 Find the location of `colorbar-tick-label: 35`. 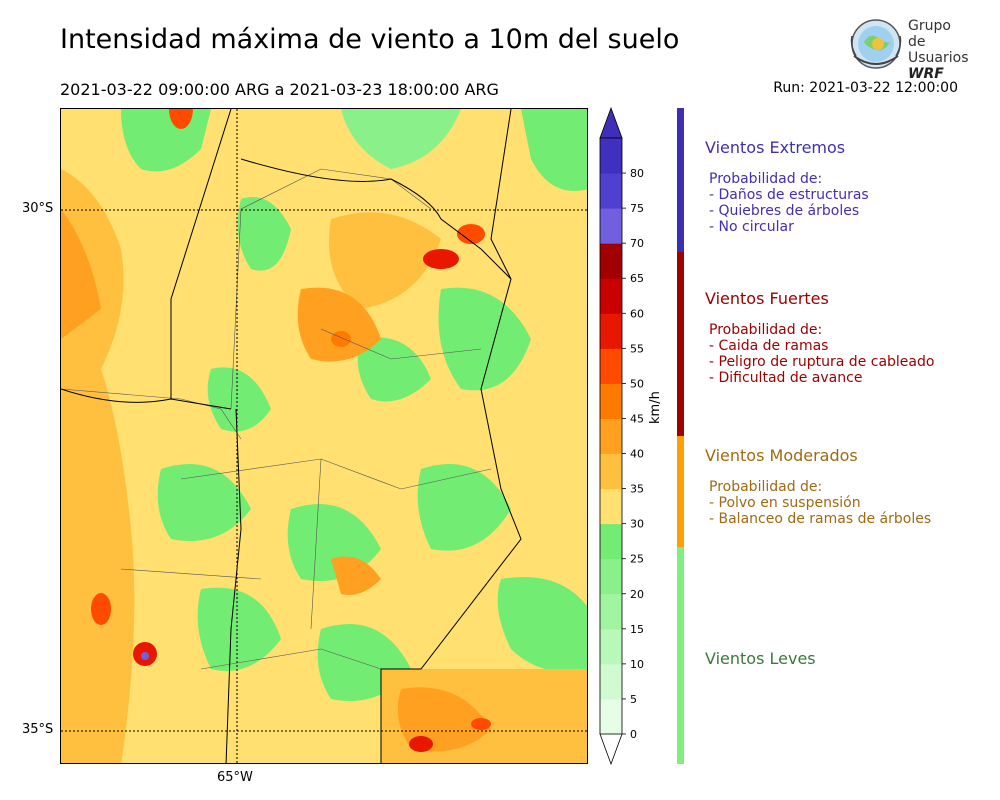

colorbar-tick-label: 35 is located at coordinates (637, 489).